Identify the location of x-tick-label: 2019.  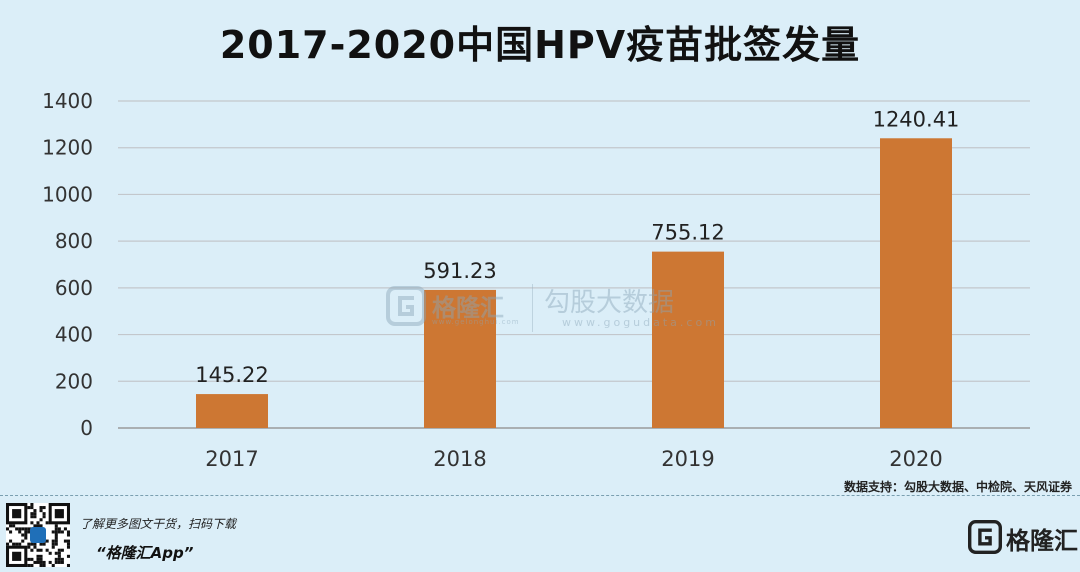
(687, 459).